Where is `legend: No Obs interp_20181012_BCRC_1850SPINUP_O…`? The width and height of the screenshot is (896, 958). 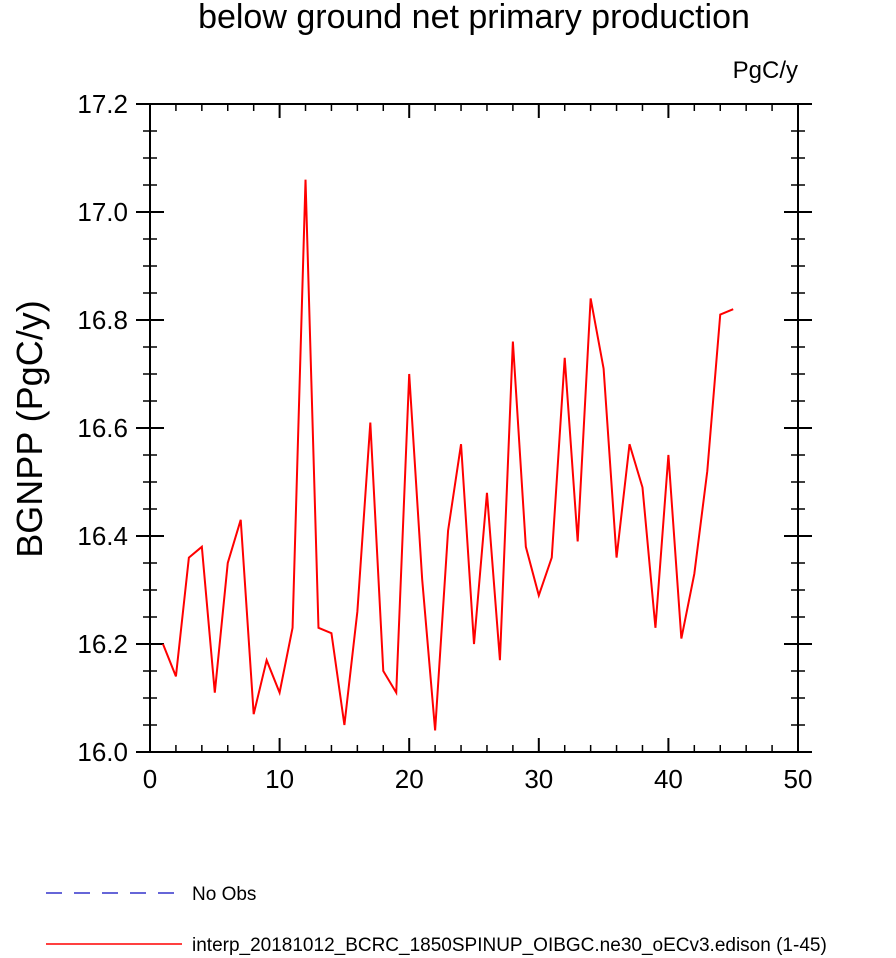
legend: No Obs interp_20181012_BCRC_1850SPINUP_O… is located at coordinates (436, 920).